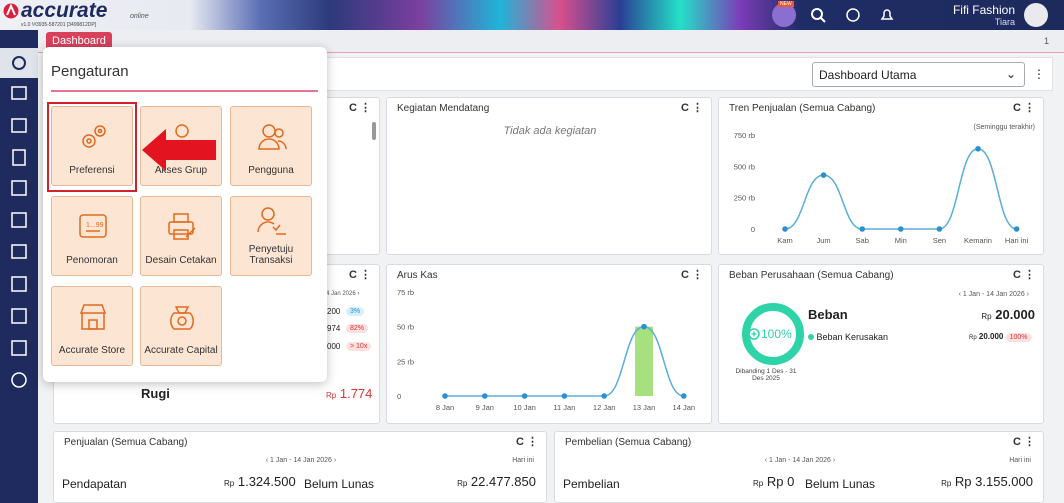 This screenshot has width=1064, height=503. What do you see at coordinates (978, 240) in the screenshot?
I see `x-tick-label: Kemarin` at bounding box center [978, 240].